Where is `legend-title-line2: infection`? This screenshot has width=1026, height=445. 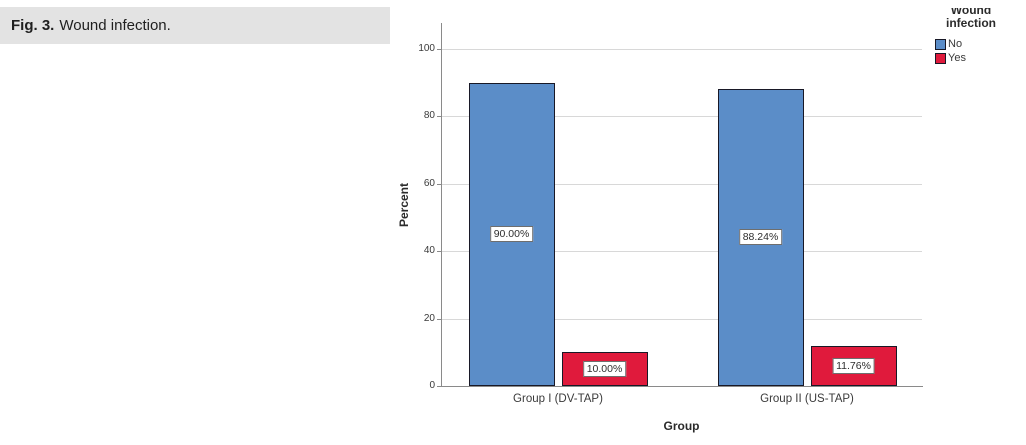 legend-title-line2: infection is located at coordinates (971, 23).